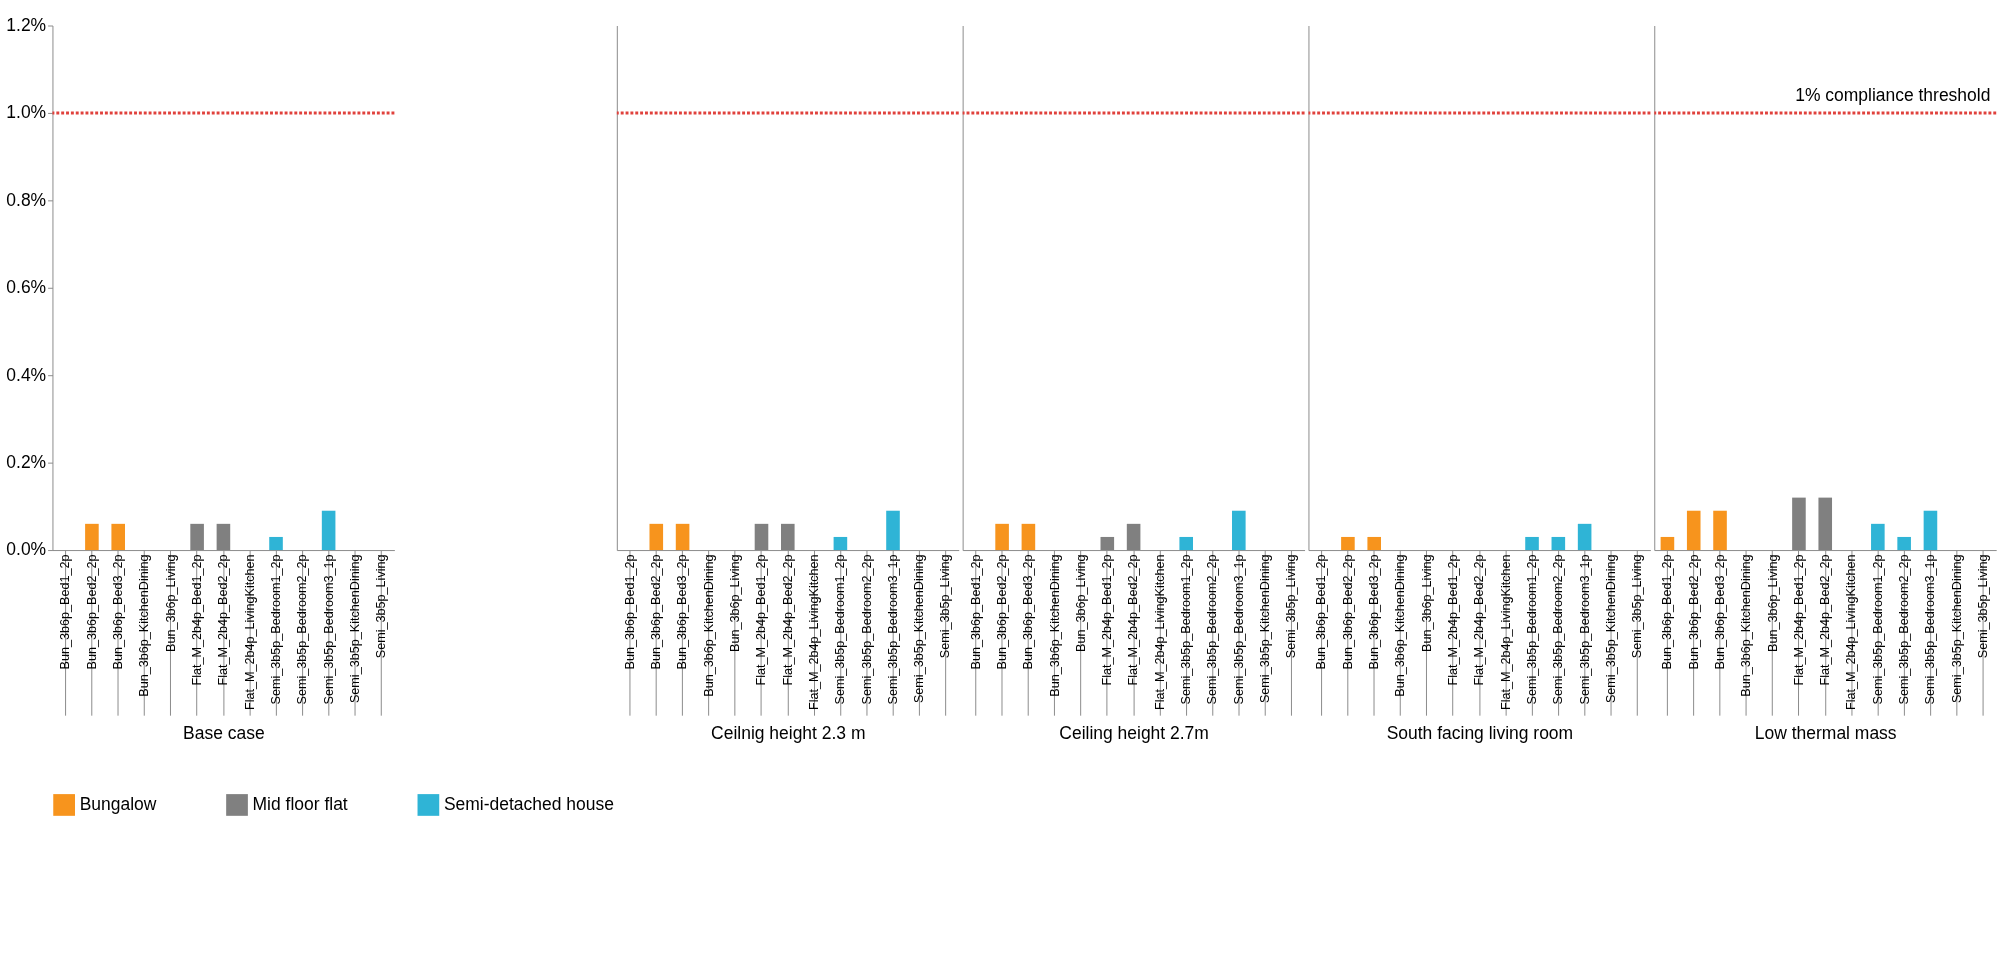  What do you see at coordinates (224, 733) in the screenshot?
I see `x-axis-title: Base case` at bounding box center [224, 733].